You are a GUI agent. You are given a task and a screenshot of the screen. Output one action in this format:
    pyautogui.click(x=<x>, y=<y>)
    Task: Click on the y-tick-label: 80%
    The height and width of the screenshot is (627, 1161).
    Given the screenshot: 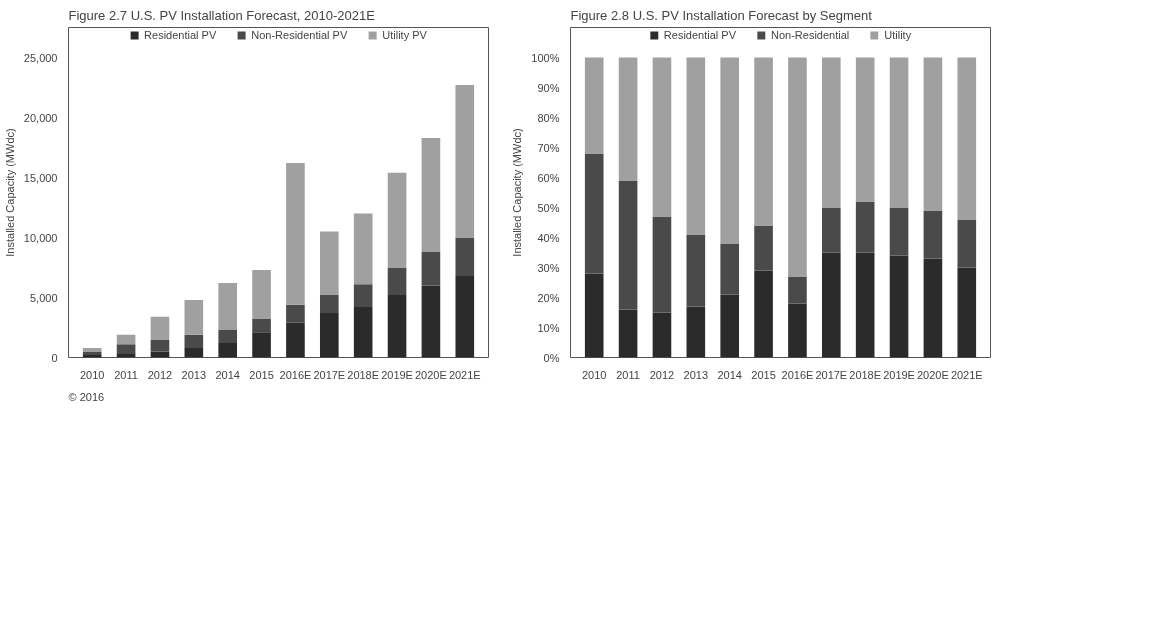 What is the action you would take?
    pyautogui.click(x=548, y=117)
    